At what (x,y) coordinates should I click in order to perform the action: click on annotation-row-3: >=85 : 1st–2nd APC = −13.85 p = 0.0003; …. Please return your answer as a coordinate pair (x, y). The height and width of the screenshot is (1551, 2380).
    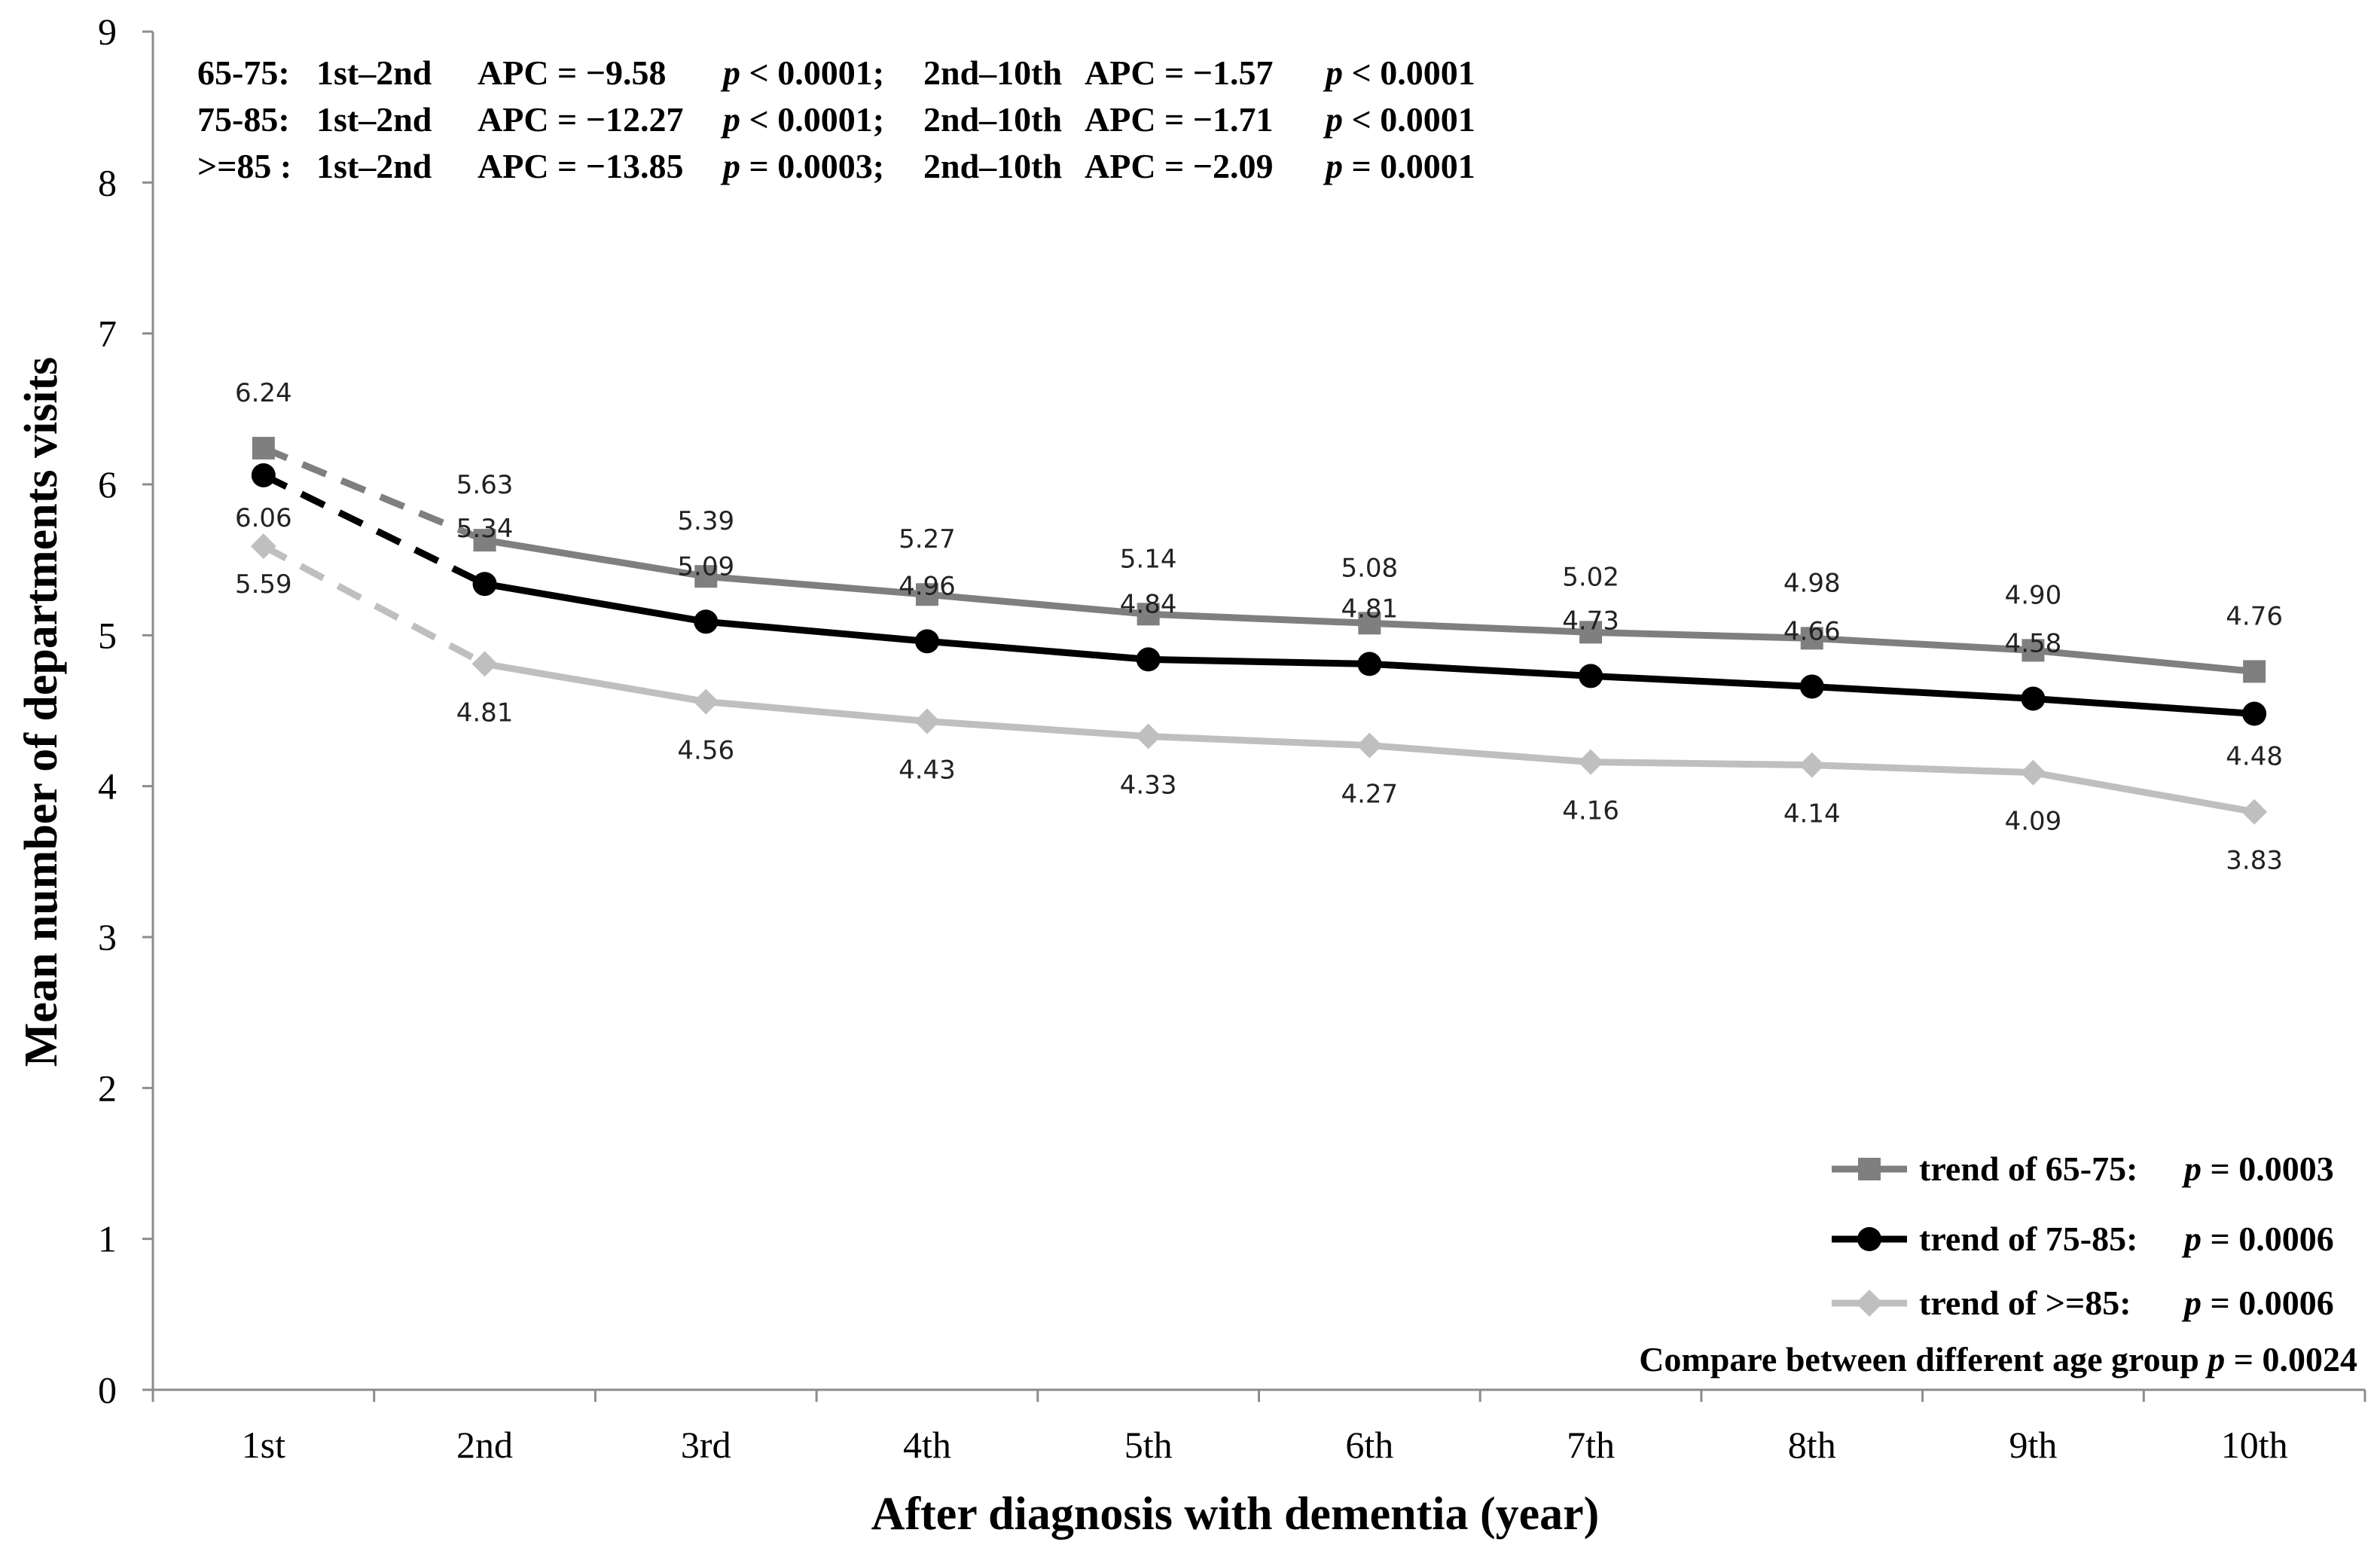
    Looking at the image, I should click on (836, 166).